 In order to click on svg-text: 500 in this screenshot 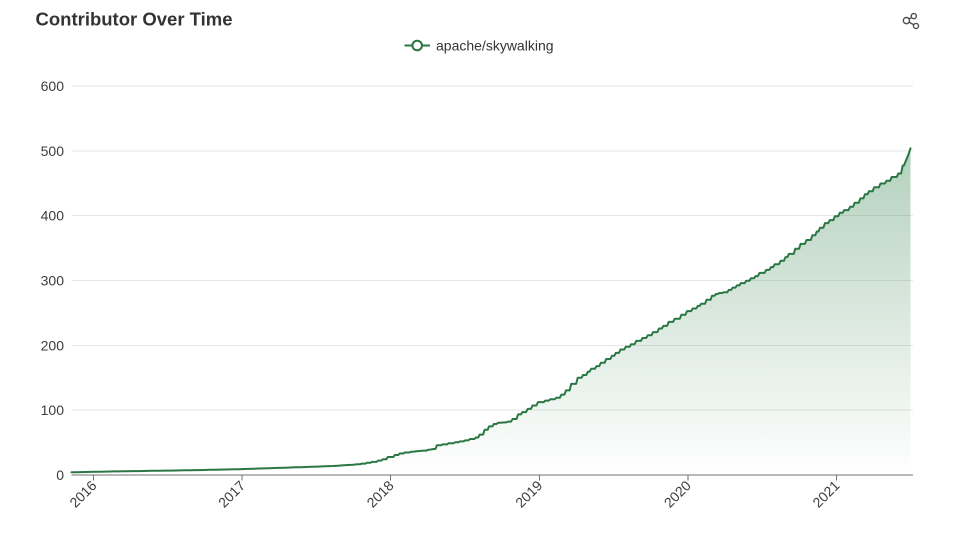, I will do `click(53, 151)`.